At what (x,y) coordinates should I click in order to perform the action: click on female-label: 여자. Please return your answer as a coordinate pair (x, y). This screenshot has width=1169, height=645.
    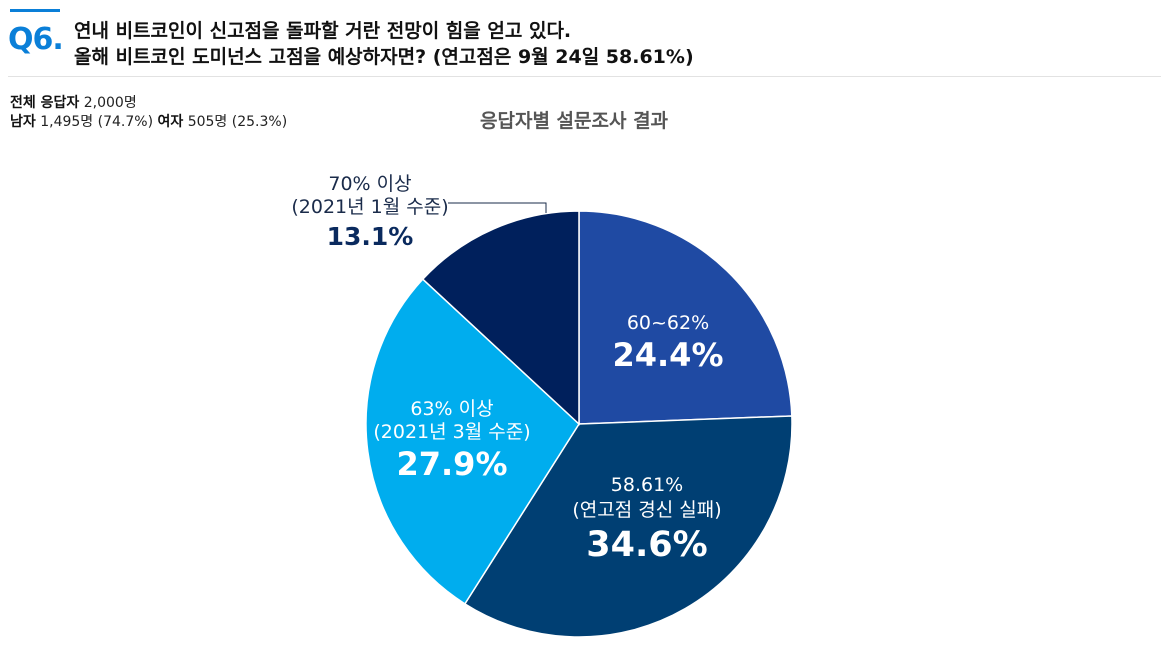
    Looking at the image, I should click on (170, 122).